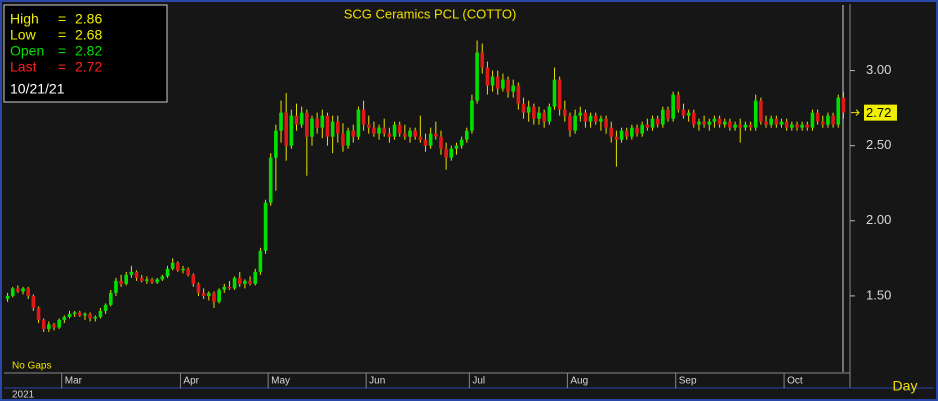  Describe the element at coordinates (23, 395) in the screenshot. I see `year-label: 2021` at that location.